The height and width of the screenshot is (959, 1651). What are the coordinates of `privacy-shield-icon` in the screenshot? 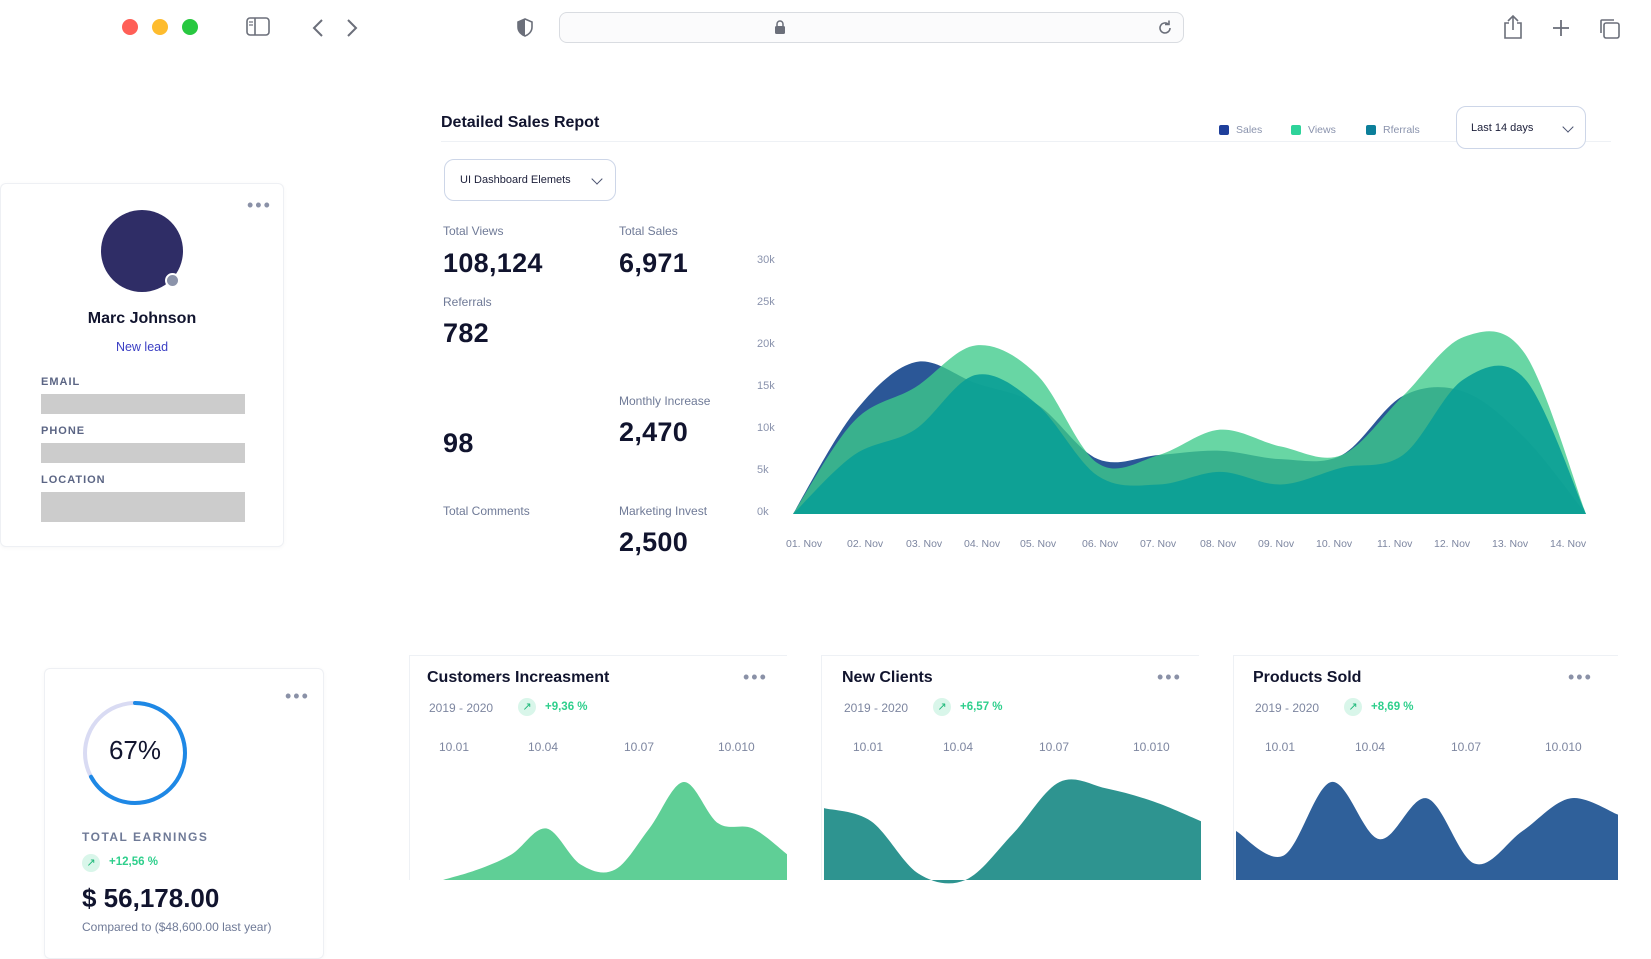 It's located at (525, 28).